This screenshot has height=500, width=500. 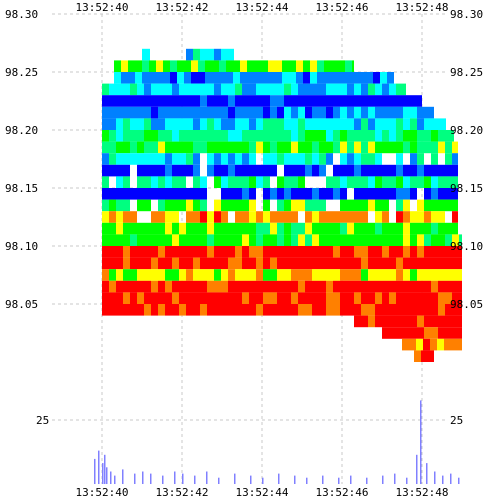 What do you see at coordinates (456, 420) in the screenshot?
I see `volume-tick-label-right: 25` at bounding box center [456, 420].